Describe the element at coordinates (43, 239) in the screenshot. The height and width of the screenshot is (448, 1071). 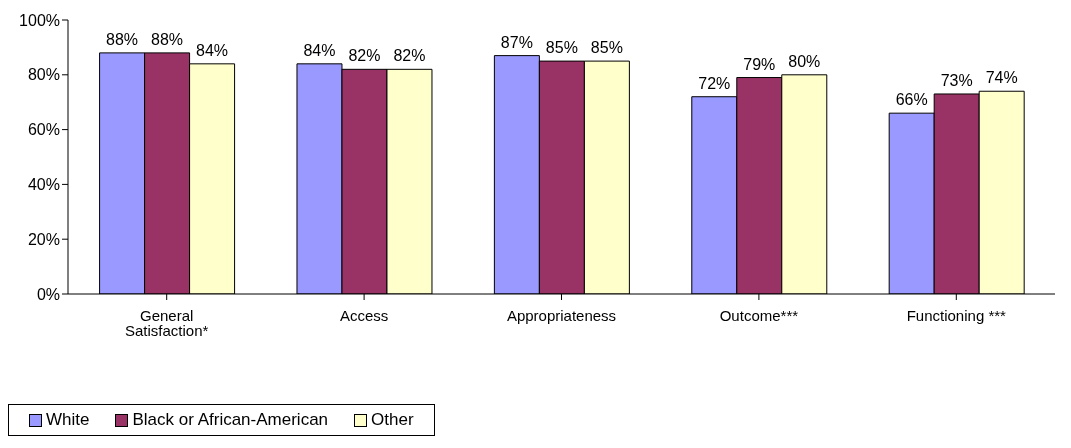
I see `y-tick-label: 20%` at that location.